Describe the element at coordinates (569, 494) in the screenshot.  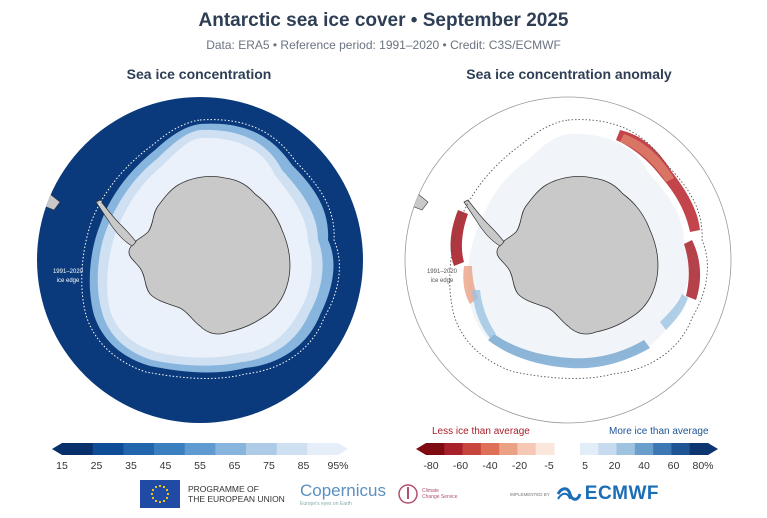
I see `ecmwf-wave-icon` at that location.